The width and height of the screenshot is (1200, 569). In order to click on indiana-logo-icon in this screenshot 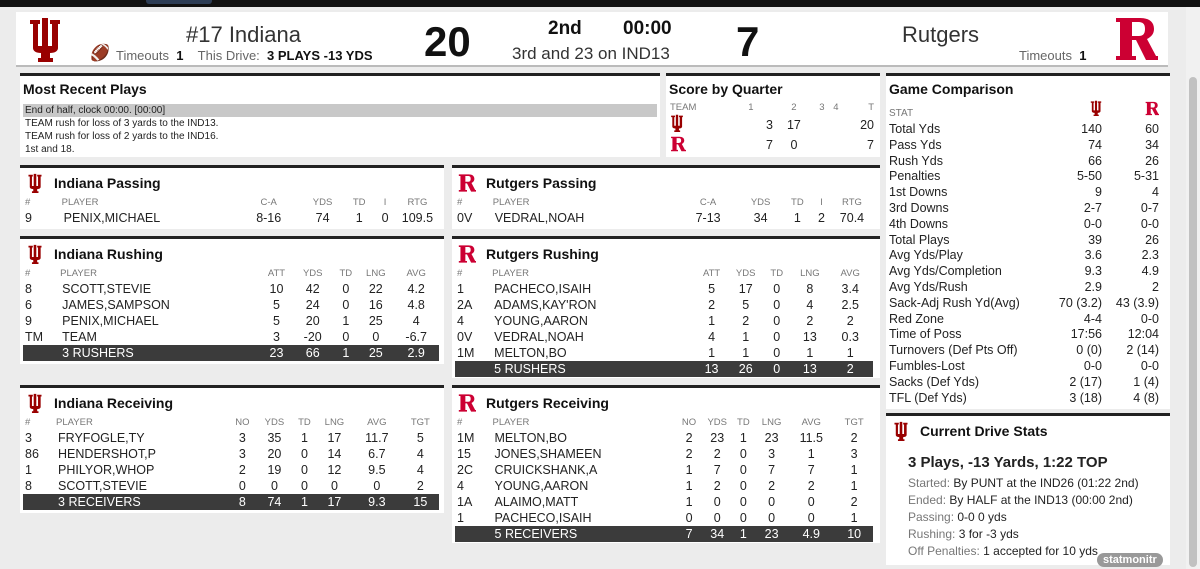, I will do `click(35, 183)`.